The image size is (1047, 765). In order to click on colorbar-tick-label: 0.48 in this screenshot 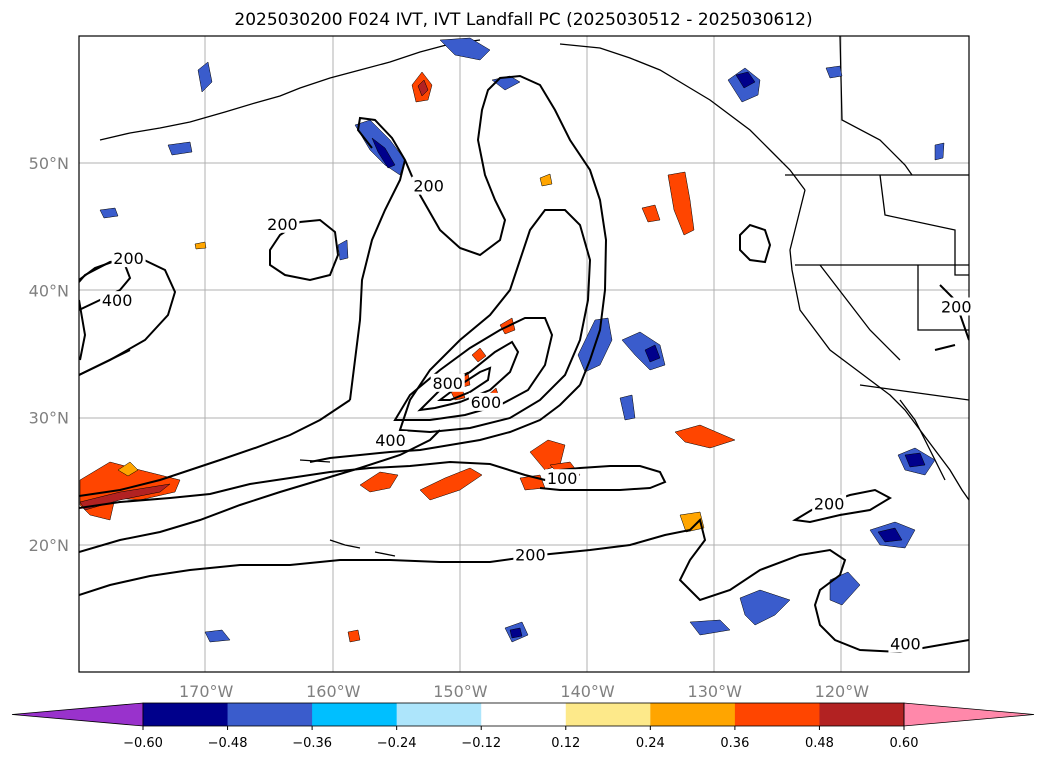, I will do `click(819, 743)`.